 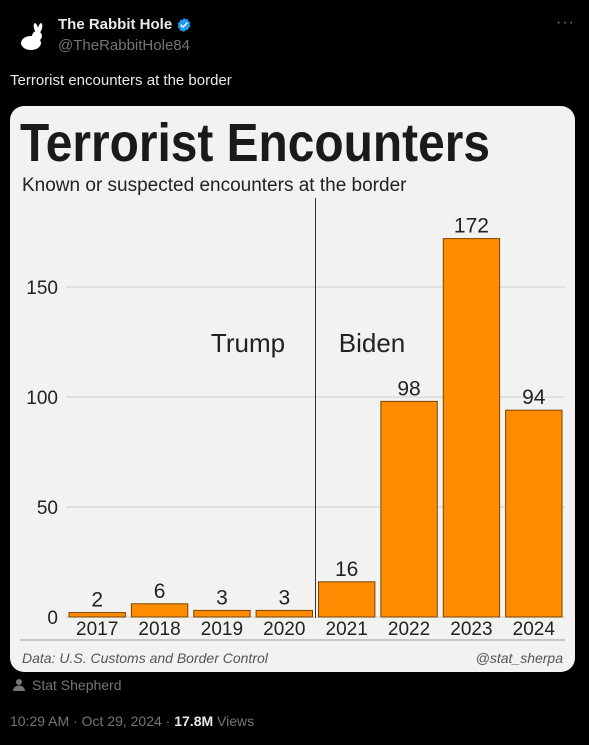 I want to click on author-row: The Rabbit Hole, so click(x=125, y=24).